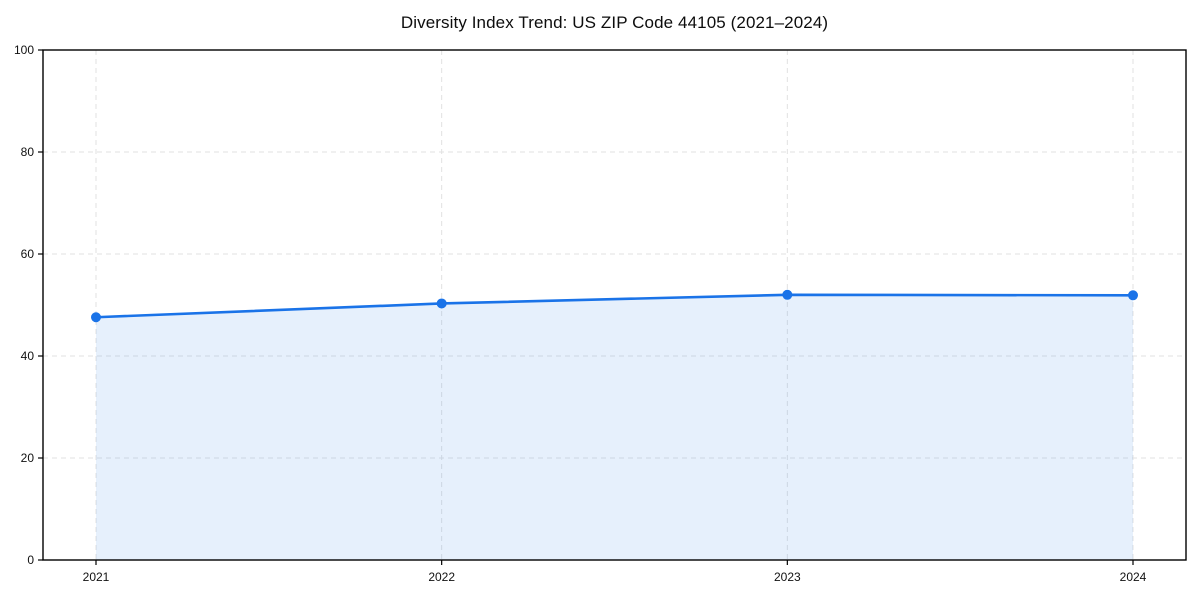 This screenshot has width=1200, height=600. What do you see at coordinates (28, 356) in the screenshot?
I see `y-tick-label: 40` at bounding box center [28, 356].